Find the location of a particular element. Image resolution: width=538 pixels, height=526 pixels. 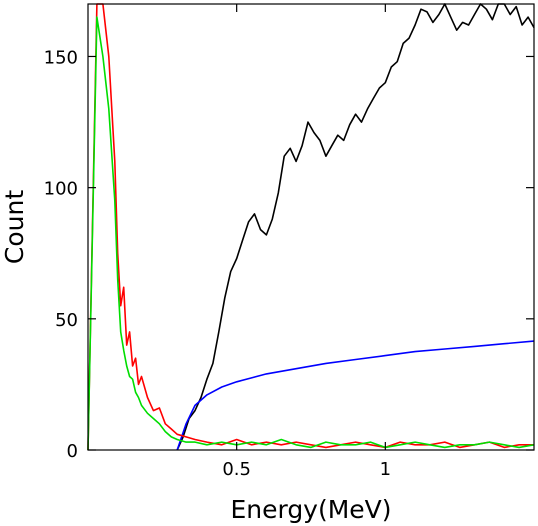

y-tick-label: 100 is located at coordinates (61, 189).